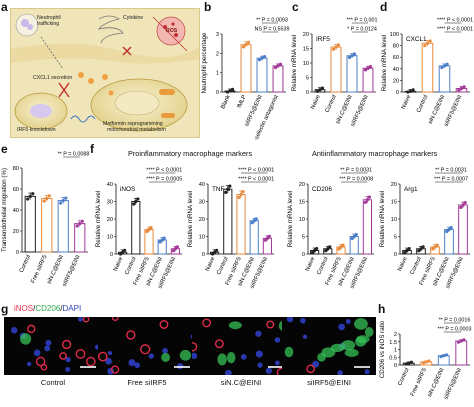 The height and width of the screenshot is (407, 474). I want to click on panel-label-b: b, so click(208, 7).